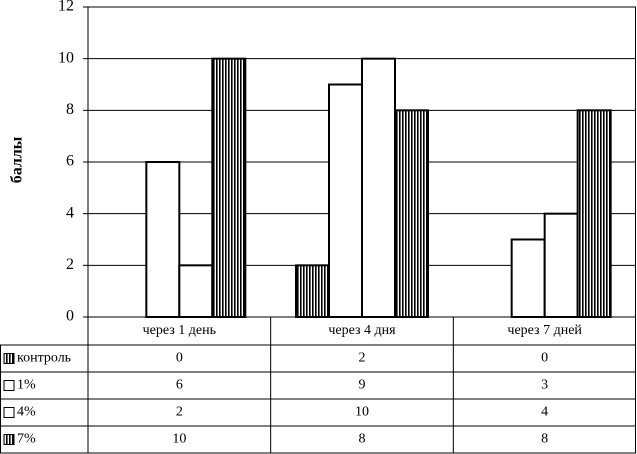 The height and width of the screenshot is (454, 637). What do you see at coordinates (66, 7) in the screenshot?
I see `y-tick-label: 12` at bounding box center [66, 7].